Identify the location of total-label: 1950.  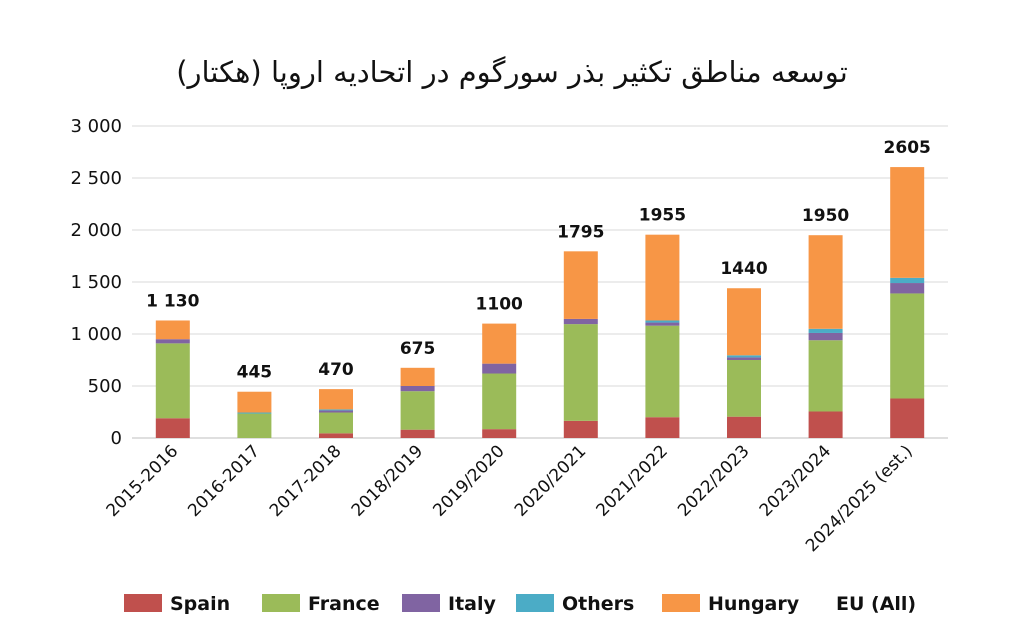
(825, 216).